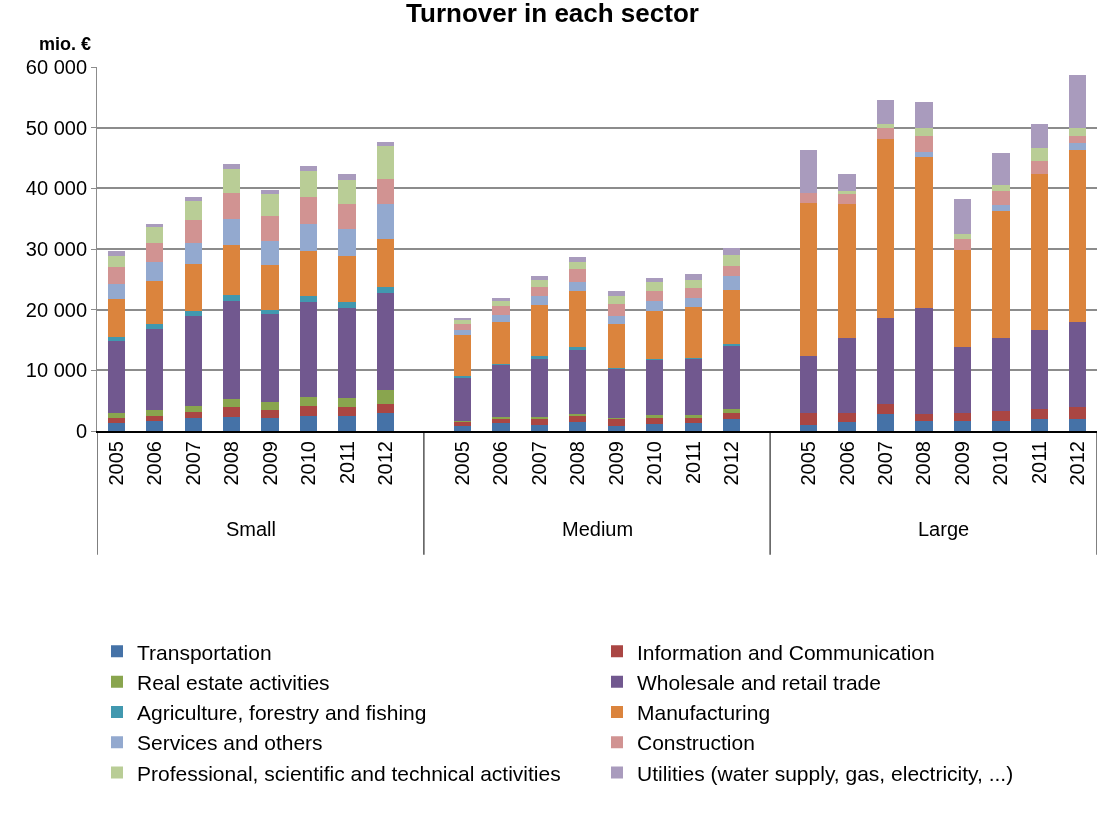 The height and width of the screenshot is (817, 1105). I want to click on legend-label: Professional, scientific and technical activities, so click(349, 773).